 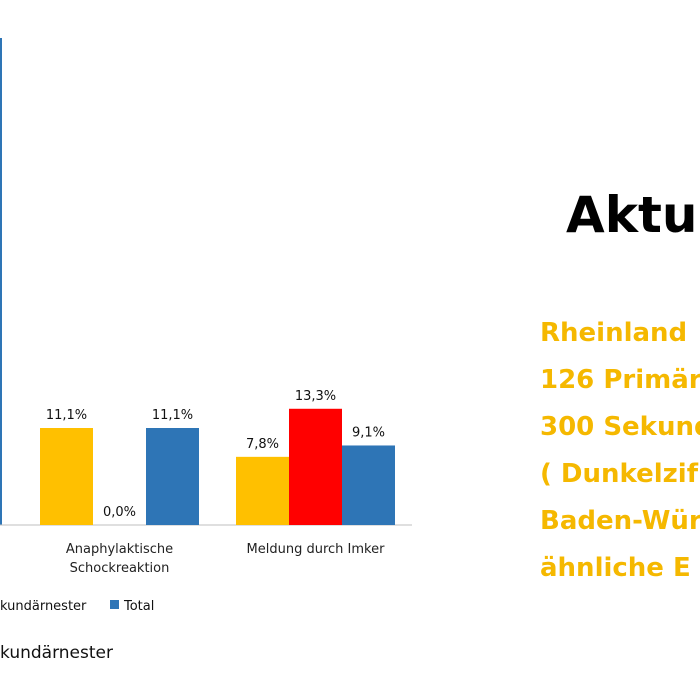 What do you see at coordinates (66, 415) in the screenshot?
I see `data-label-series0-cat0: 11,1%` at bounding box center [66, 415].